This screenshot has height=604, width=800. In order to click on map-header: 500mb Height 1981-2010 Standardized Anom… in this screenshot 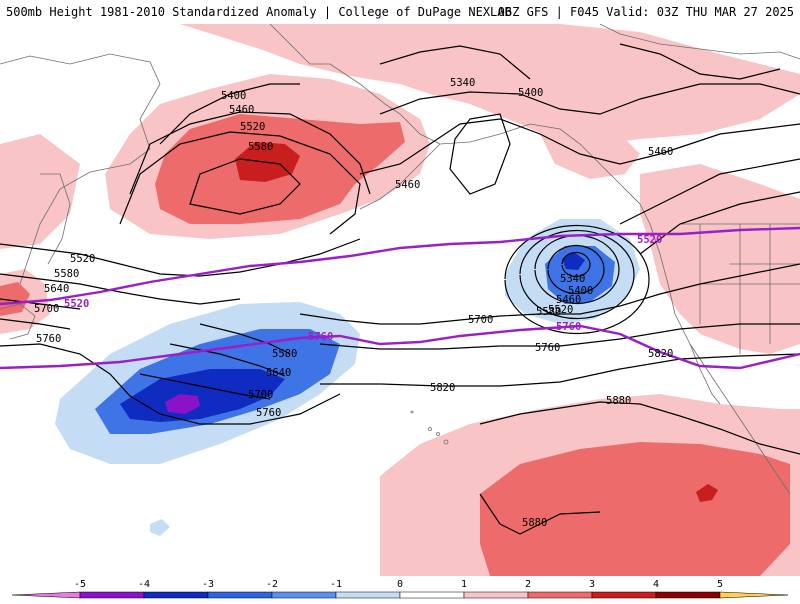, I will do `click(400, 12)`.